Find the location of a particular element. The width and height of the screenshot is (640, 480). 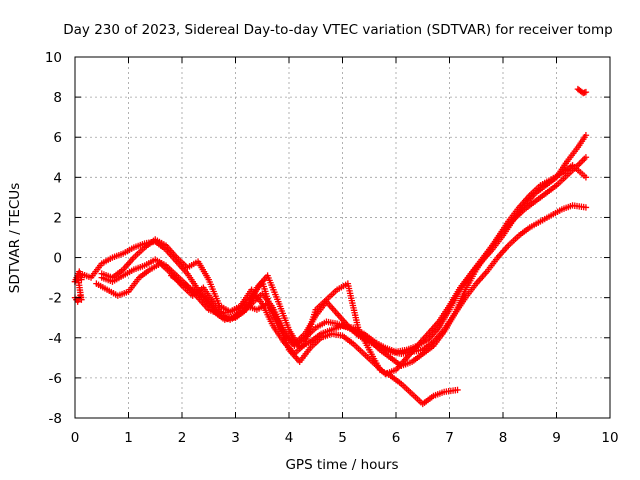

x-tick-label: 1 is located at coordinates (128, 438).